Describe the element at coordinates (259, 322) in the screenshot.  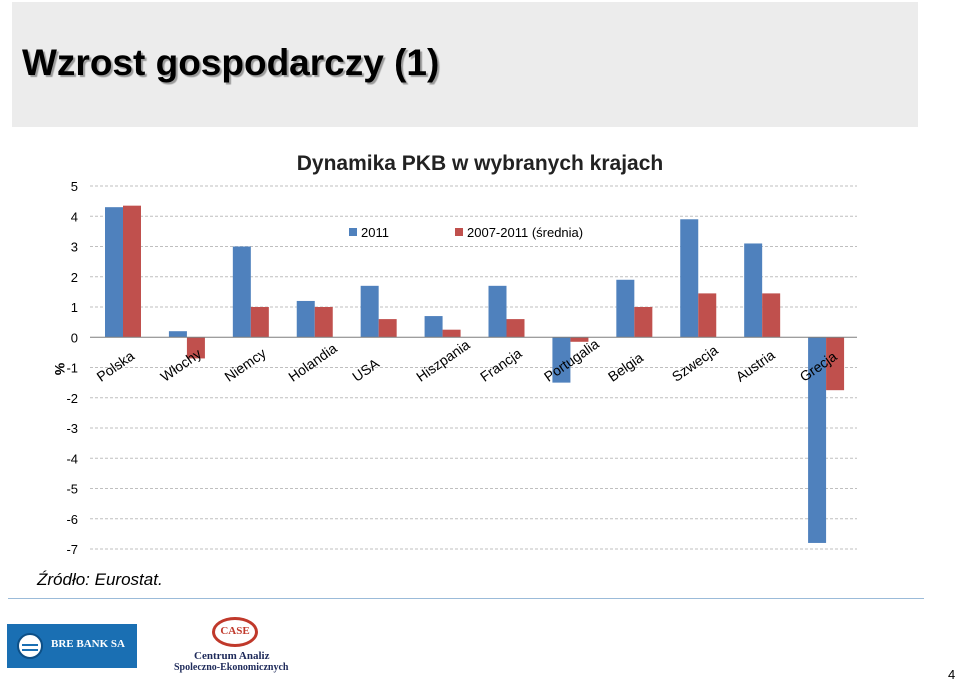
I see `bar-2007-2011-rednia--2` at that location.